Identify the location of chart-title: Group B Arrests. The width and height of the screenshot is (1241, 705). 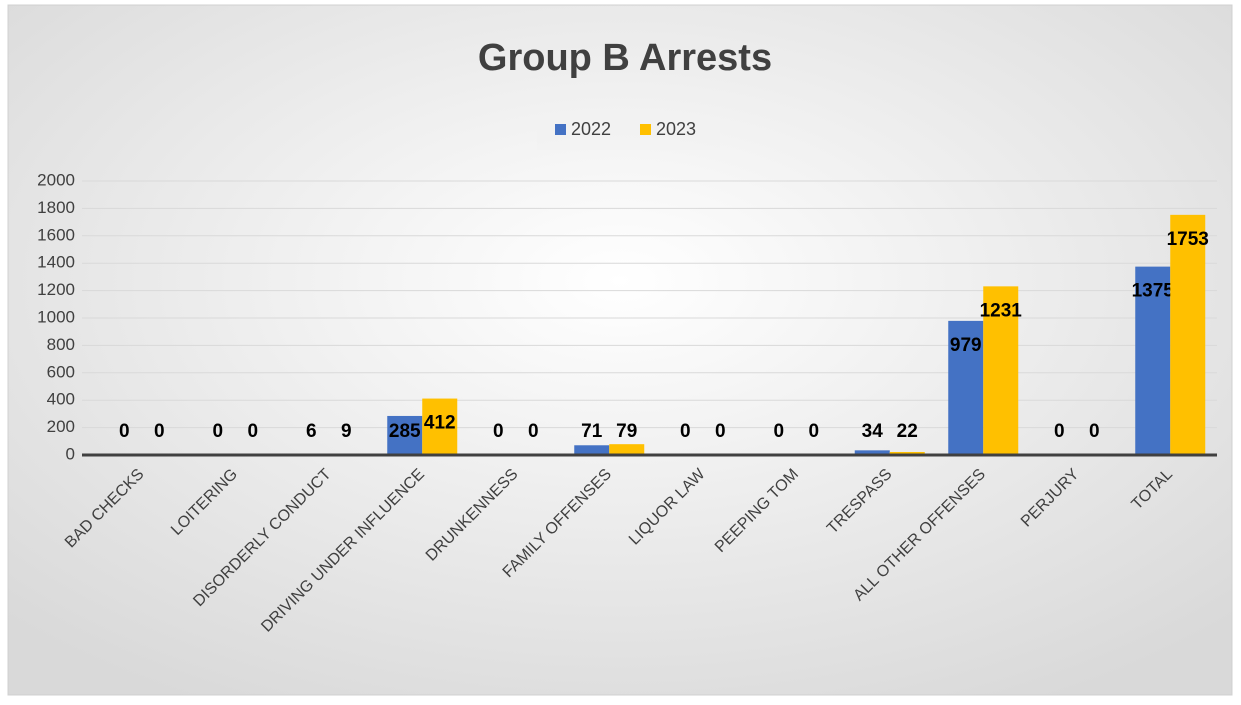
(625, 58).